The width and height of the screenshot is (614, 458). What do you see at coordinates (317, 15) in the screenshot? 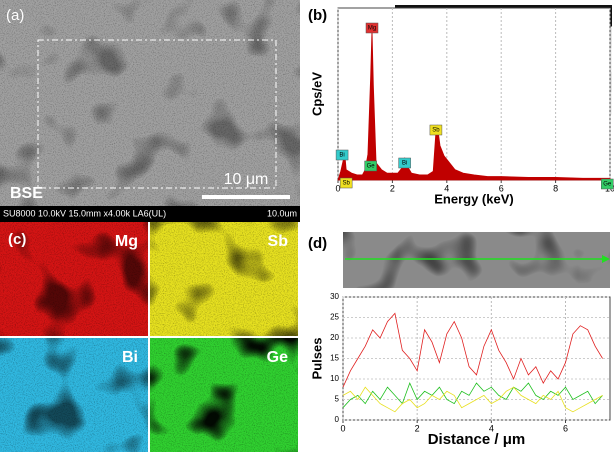
I see `panel-label: (b)` at bounding box center [317, 15].